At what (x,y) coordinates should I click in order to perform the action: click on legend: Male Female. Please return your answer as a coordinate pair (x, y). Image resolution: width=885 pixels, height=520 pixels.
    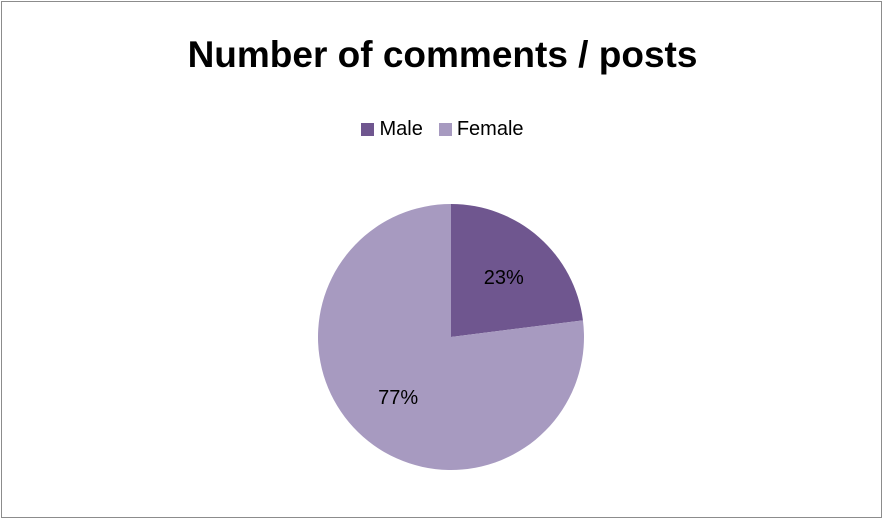
    Looking at the image, I should click on (442, 129).